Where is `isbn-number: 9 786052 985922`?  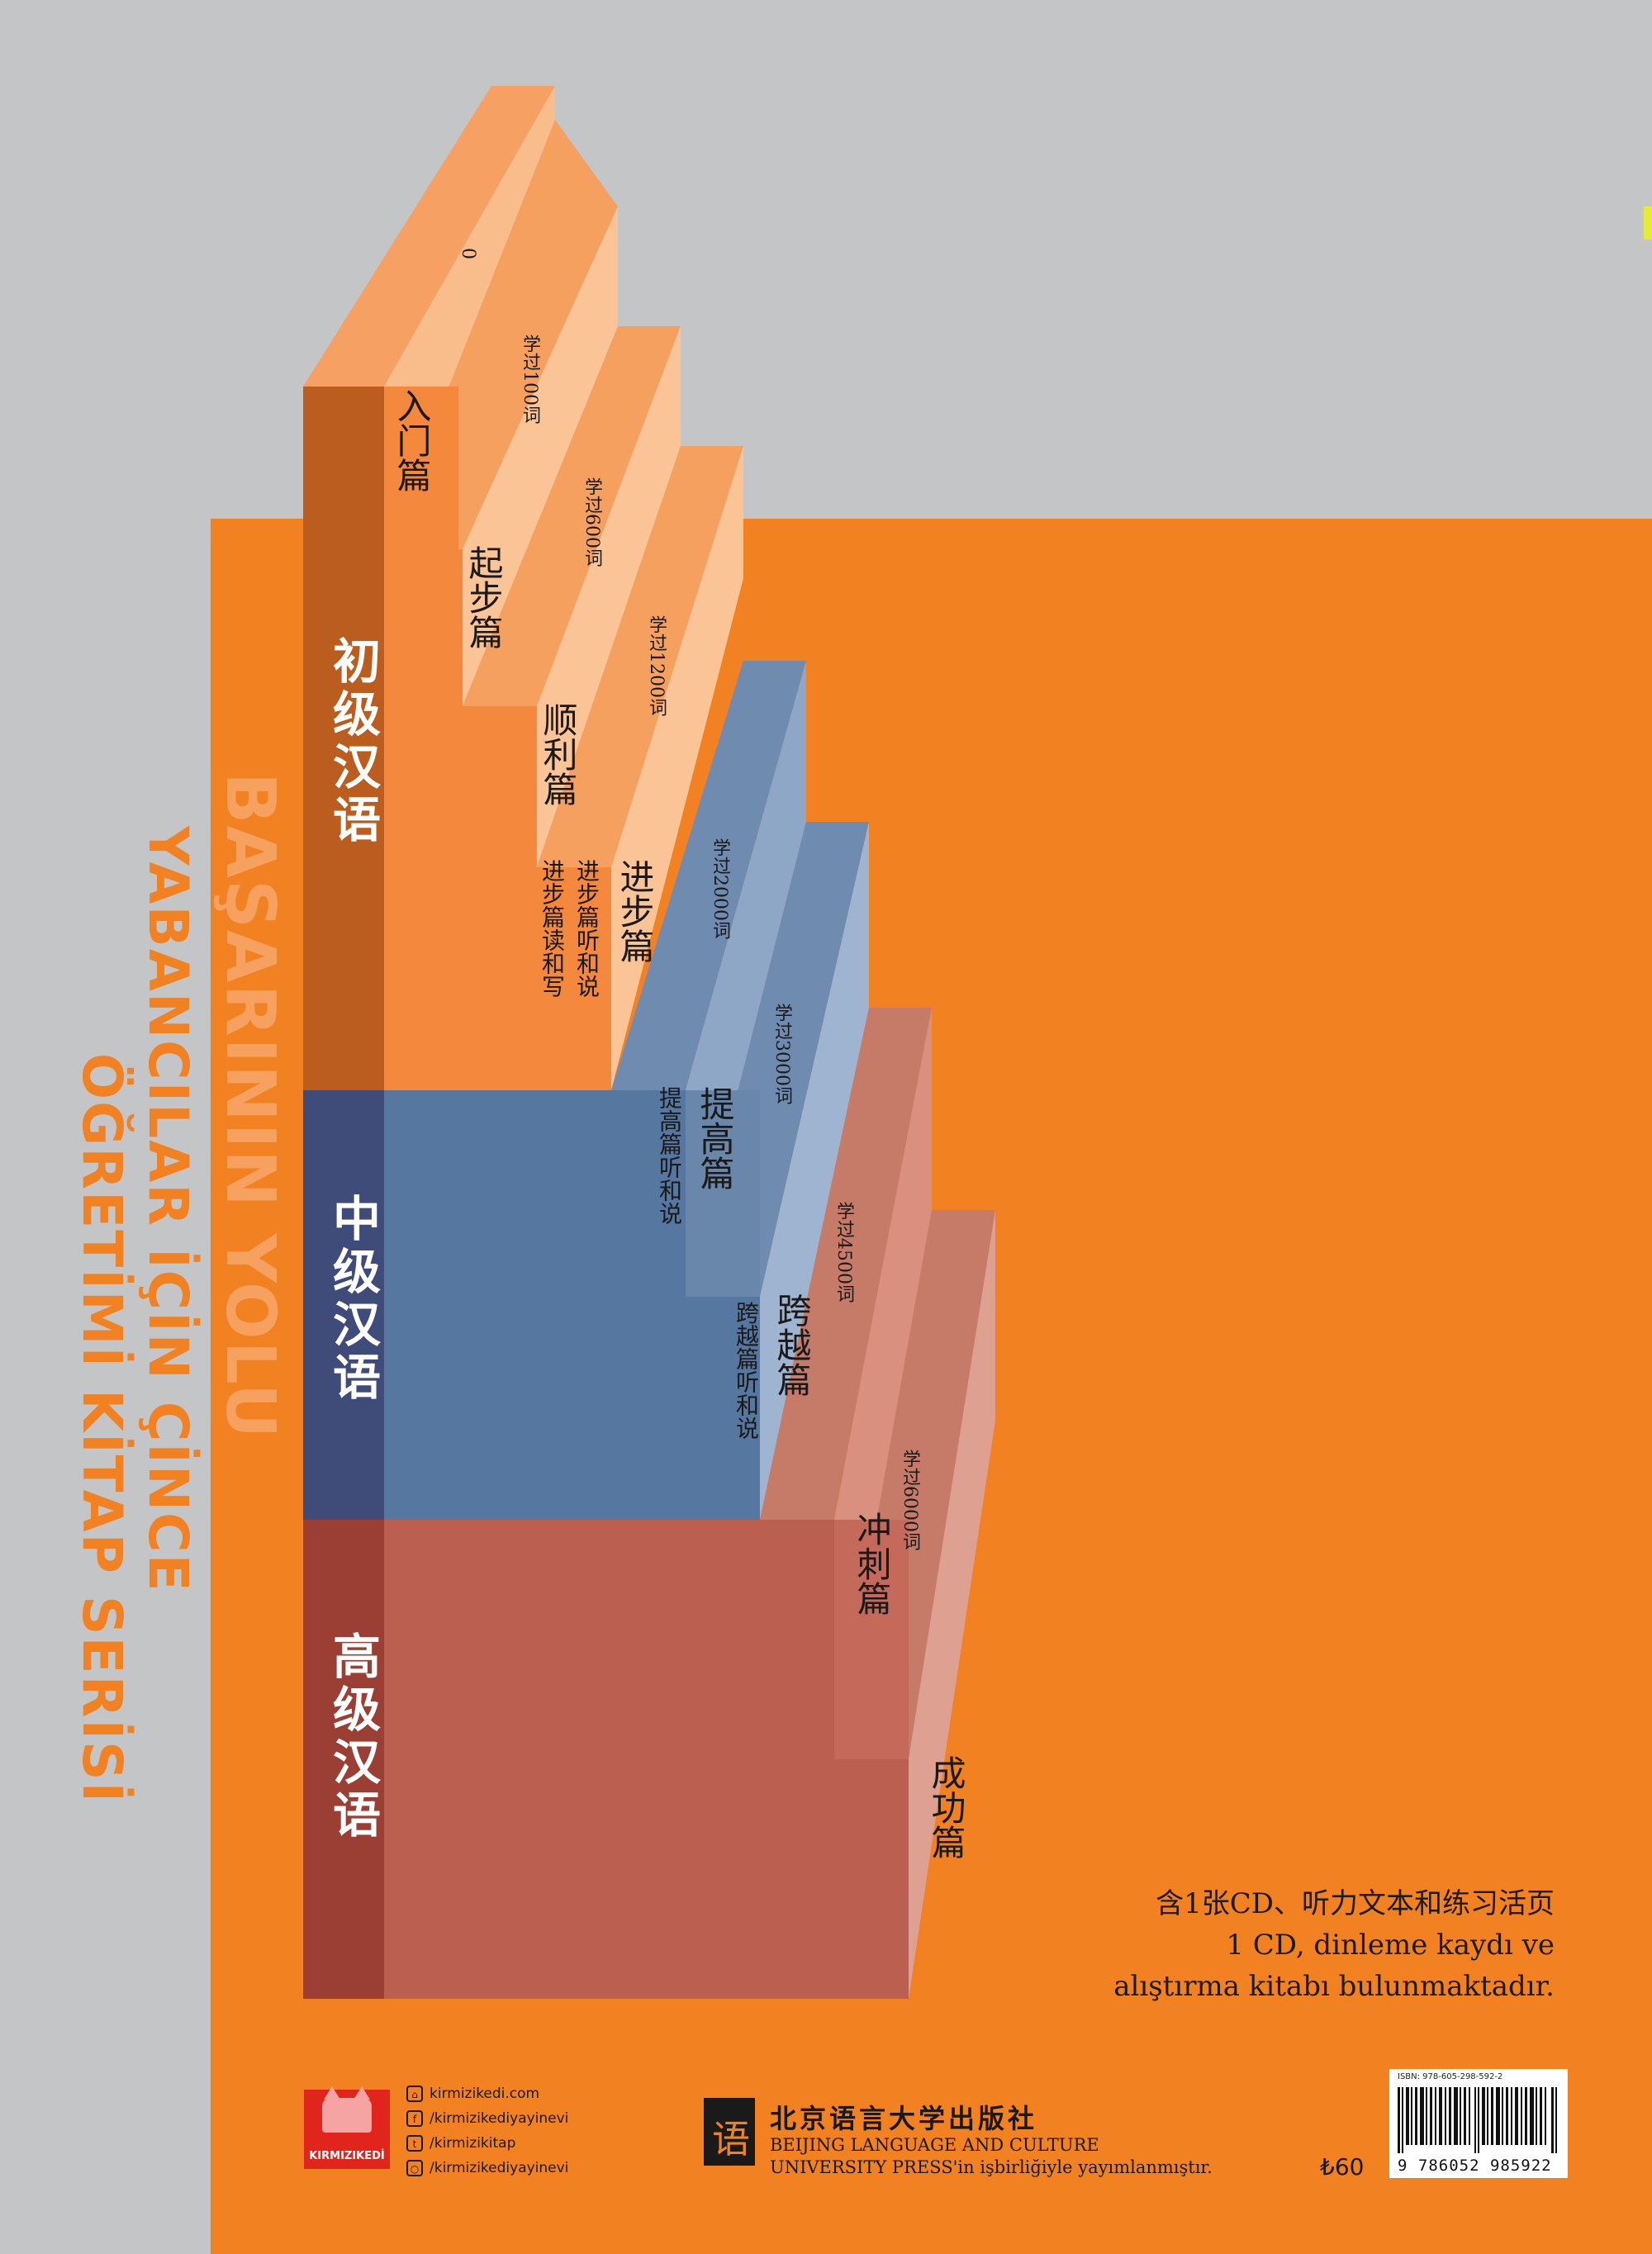
isbn-number: 9 786052 985922 is located at coordinates (1475, 2166).